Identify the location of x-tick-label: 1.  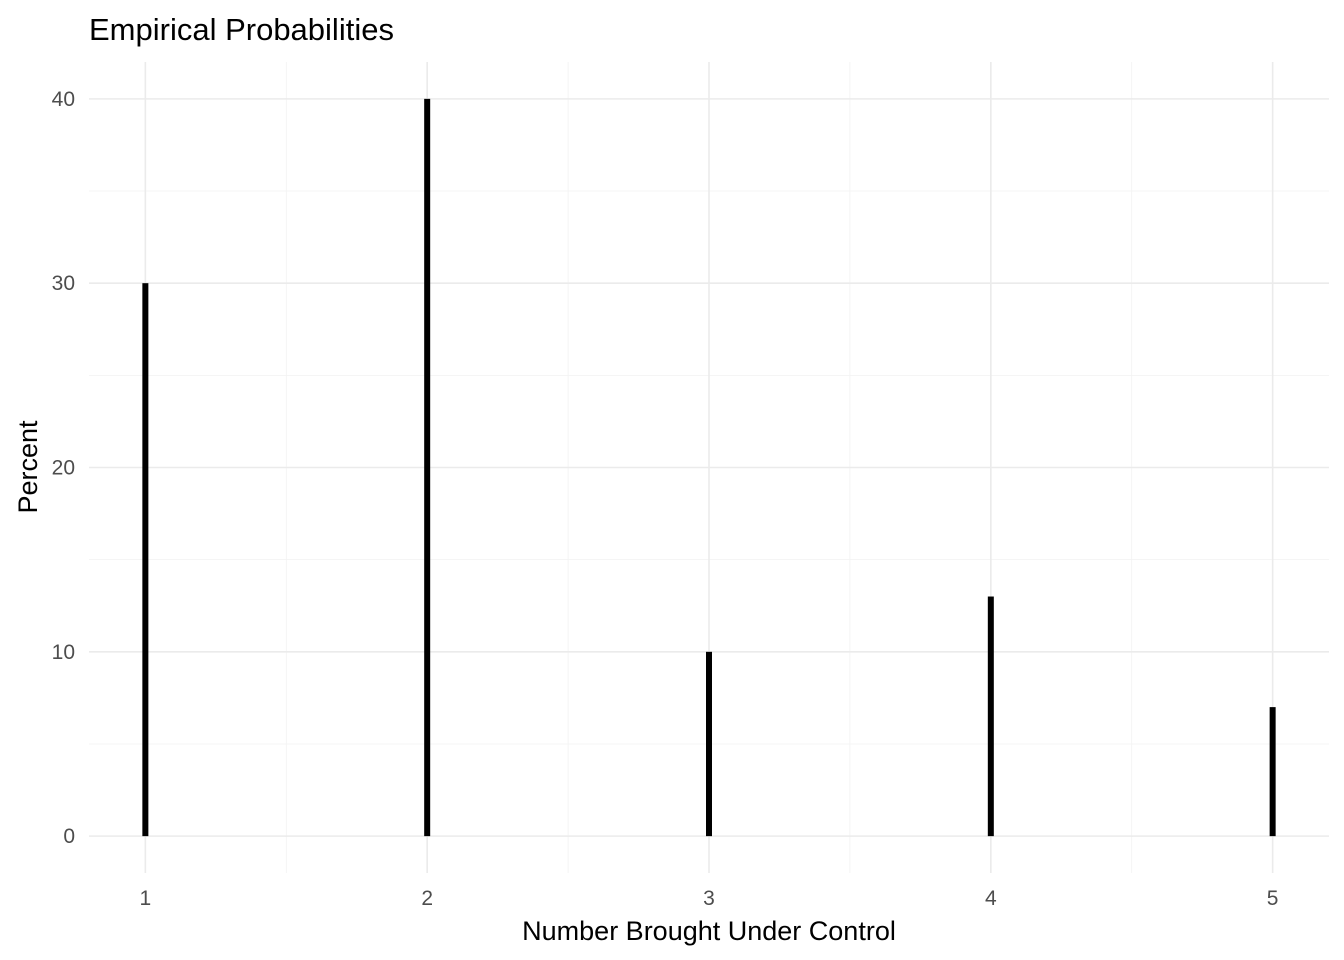
(146, 898).